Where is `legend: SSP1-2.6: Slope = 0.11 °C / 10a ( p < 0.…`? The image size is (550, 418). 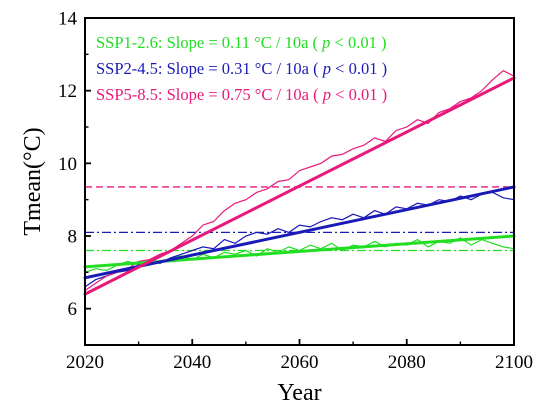 legend: SSP1-2.6: Slope = 0.11 °C / 10a ( p < 0.… is located at coordinates (241, 68).